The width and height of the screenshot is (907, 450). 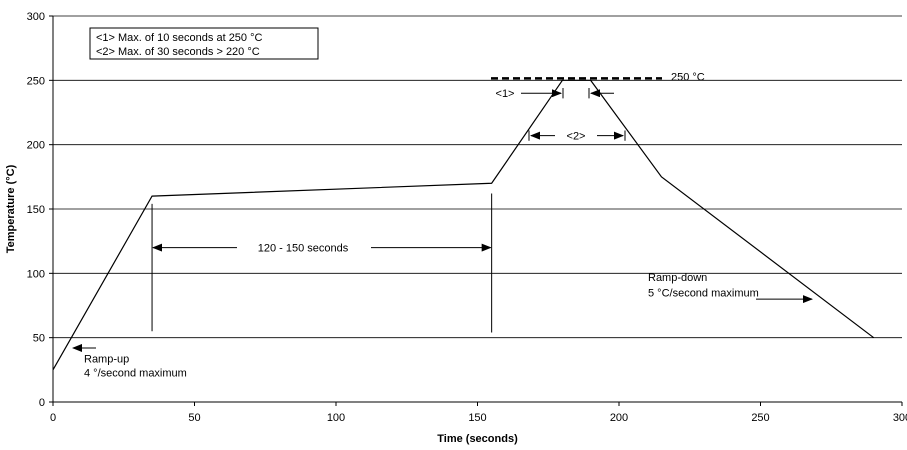 I want to click on y-tick-labels: 0 50 100 150 200 250 300, so click(x=36, y=210).